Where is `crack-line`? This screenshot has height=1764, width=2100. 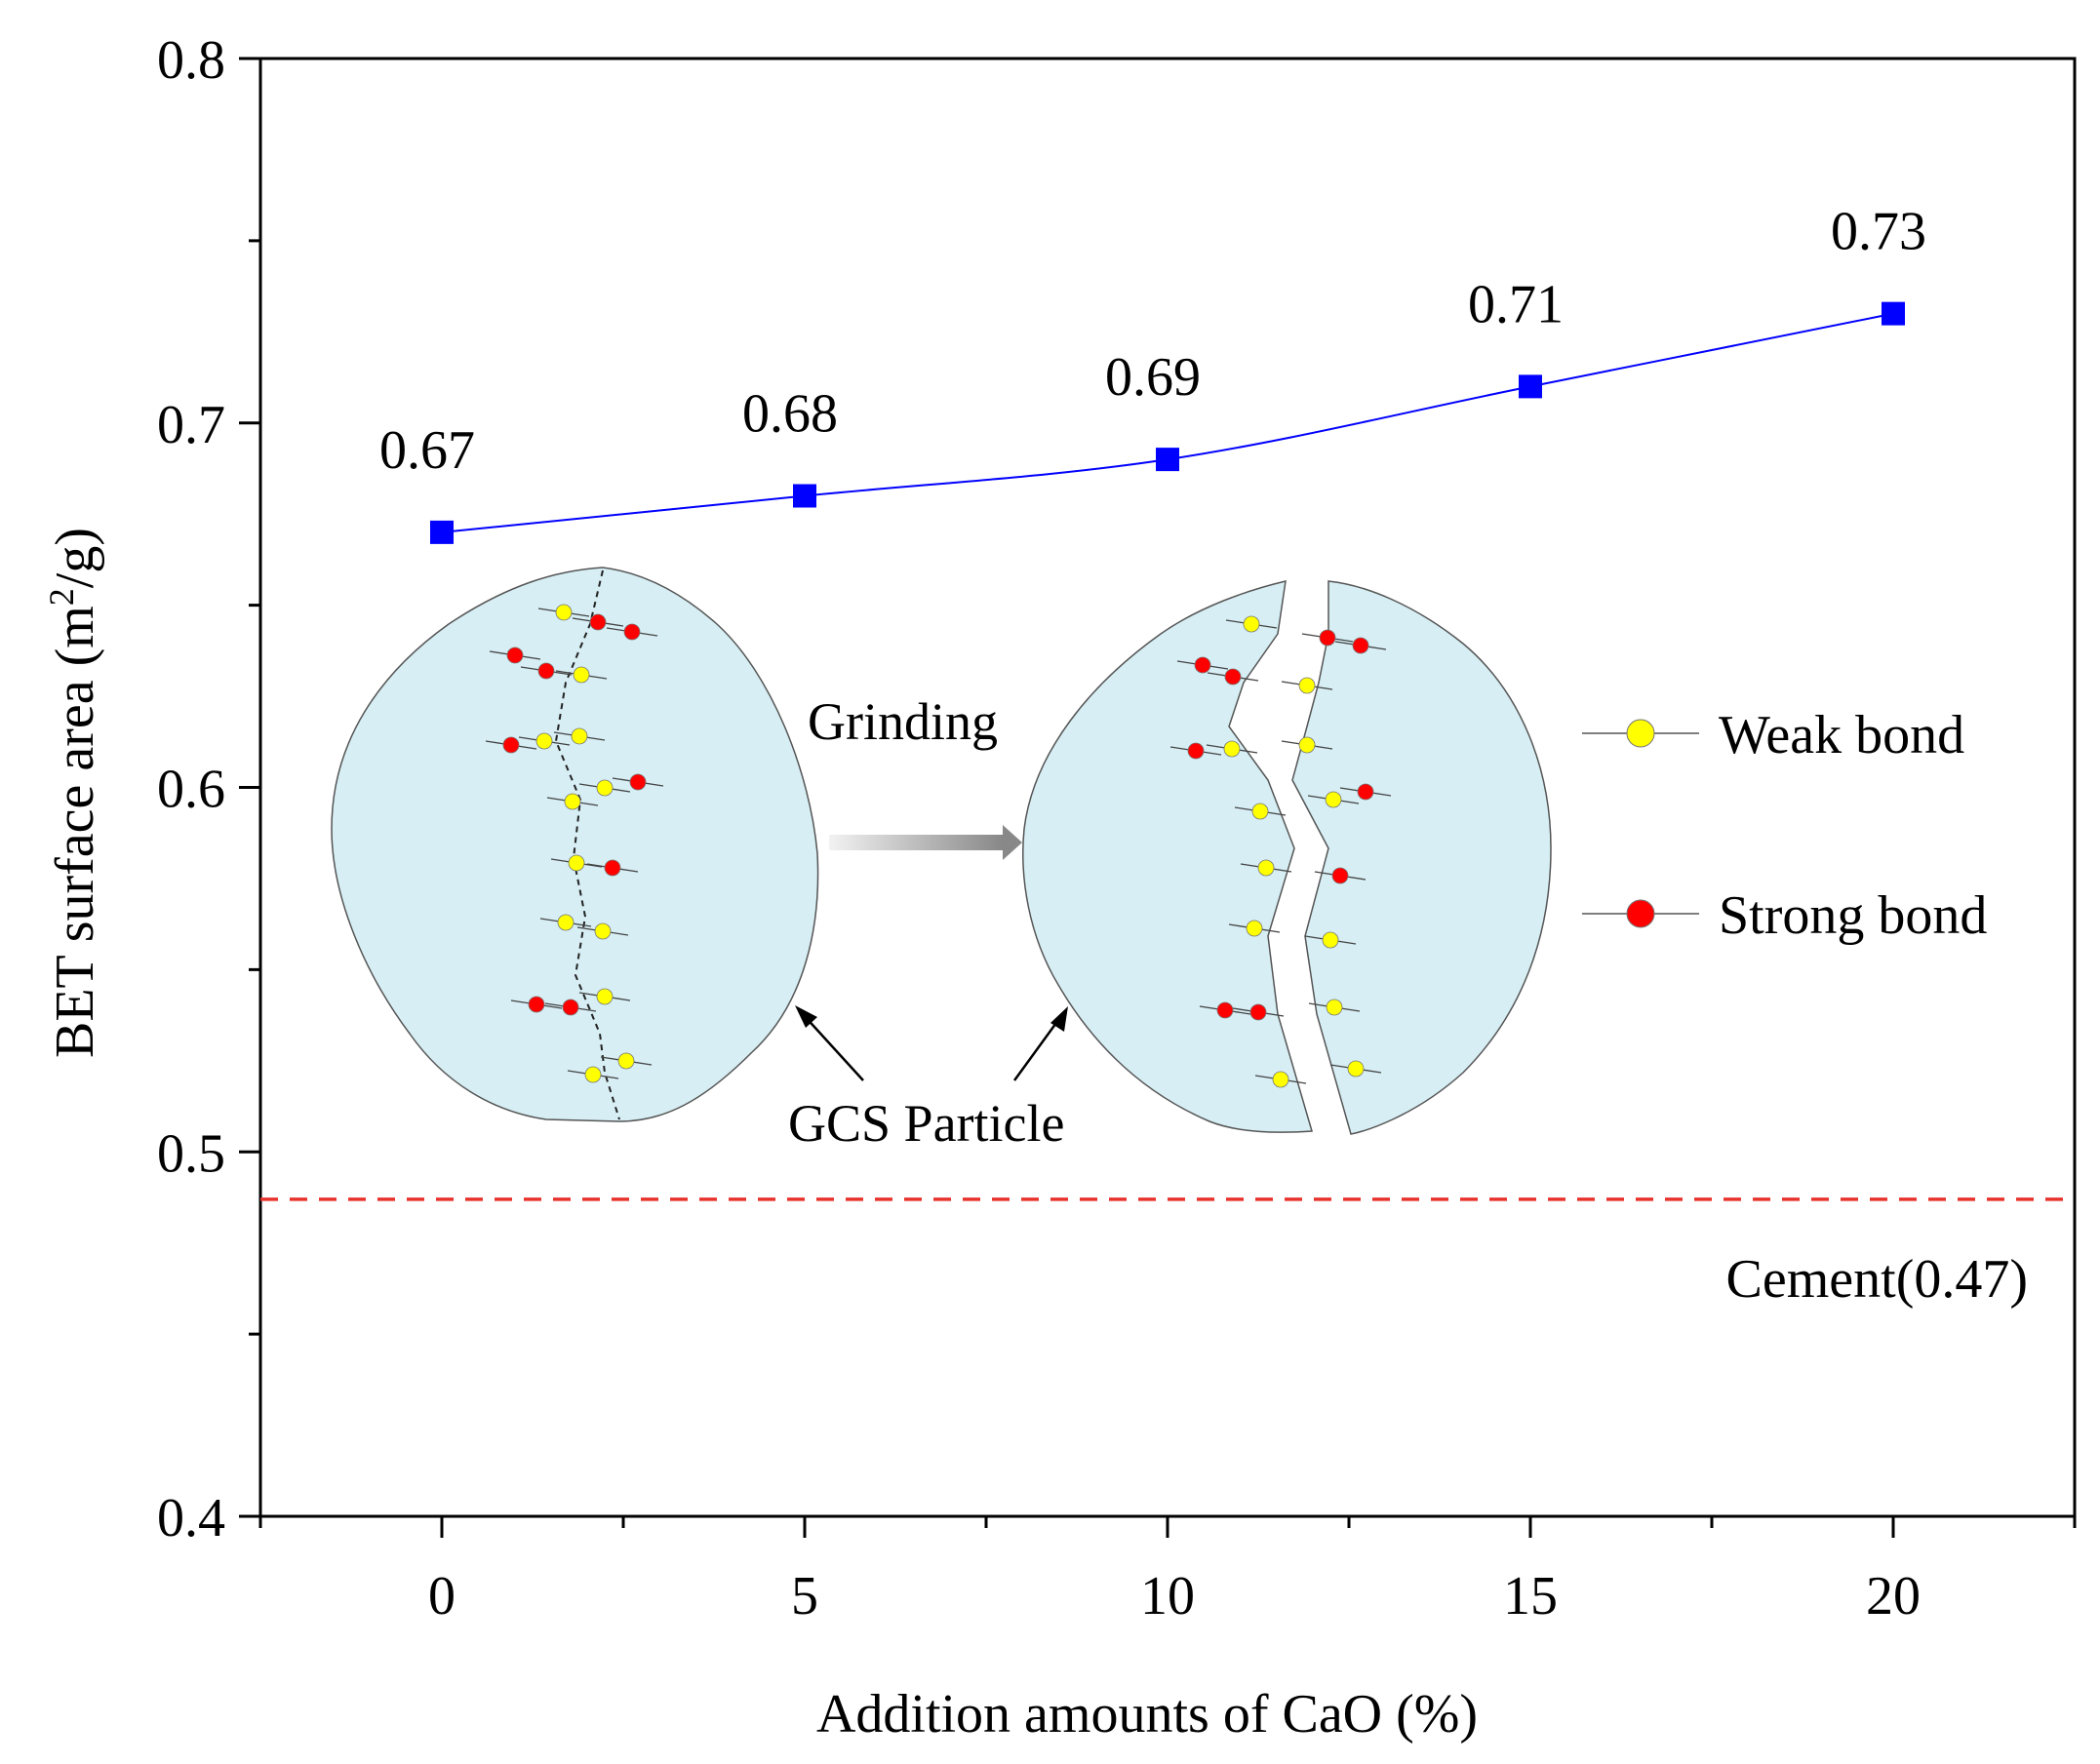
crack-line is located at coordinates (587, 844).